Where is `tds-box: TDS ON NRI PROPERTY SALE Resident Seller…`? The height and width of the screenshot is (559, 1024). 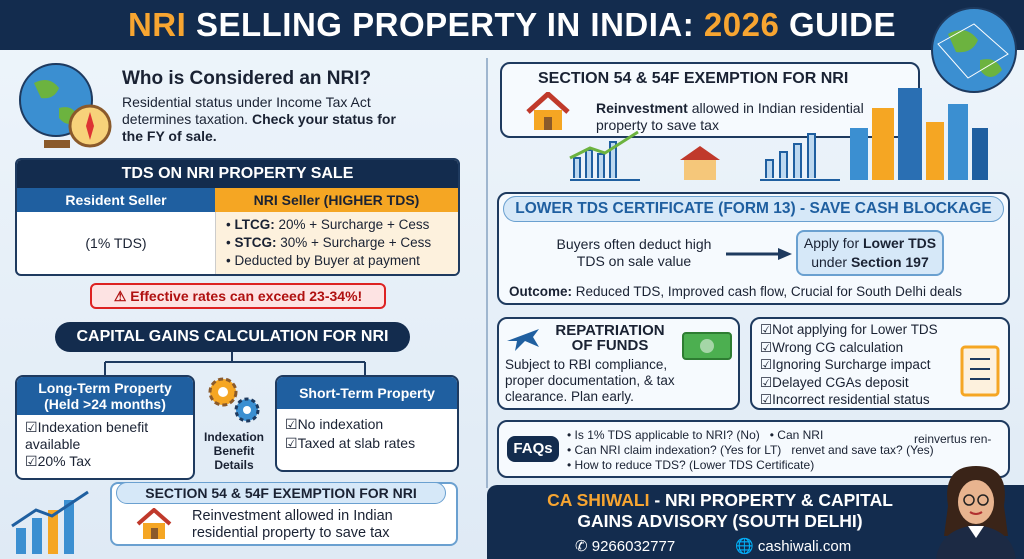 tds-box: TDS ON NRI PROPERTY SALE Resident Seller… is located at coordinates (237, 217).